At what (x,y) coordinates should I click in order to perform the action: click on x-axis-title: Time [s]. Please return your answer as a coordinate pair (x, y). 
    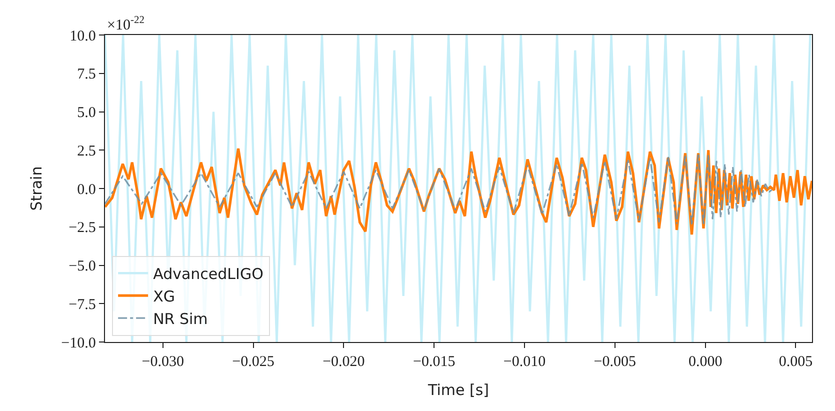
    Looking at the image, I should click on (458, 390).